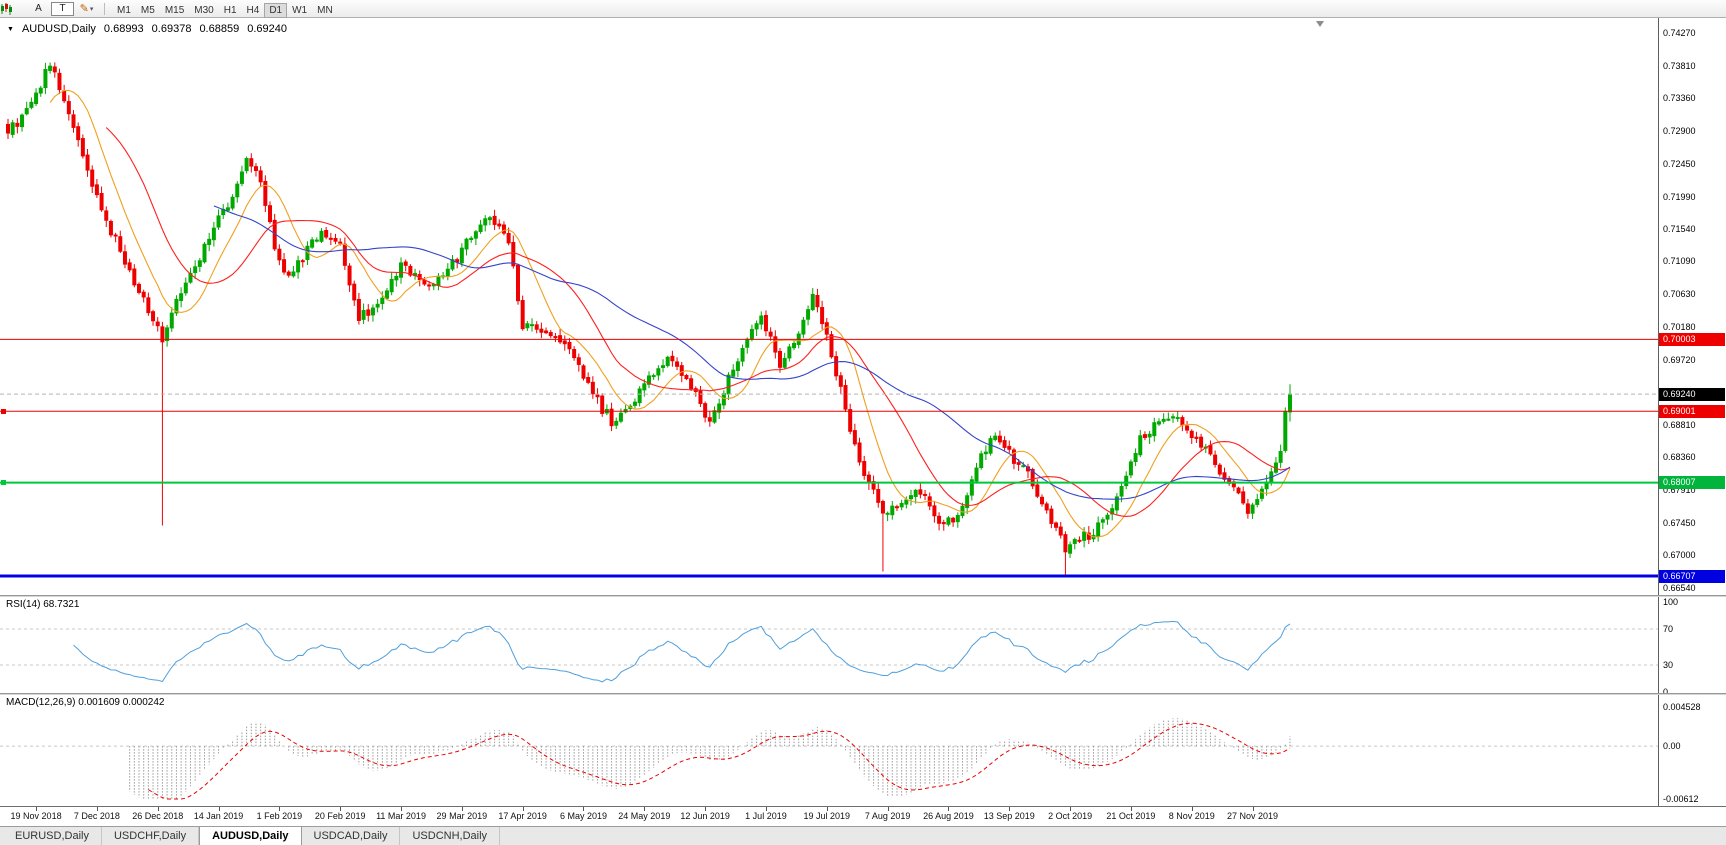 The height and width of the screenshot is (845, 1726). I want to click on chart-tab-audusd: AUDUSD,Daily, so click(250, 836).